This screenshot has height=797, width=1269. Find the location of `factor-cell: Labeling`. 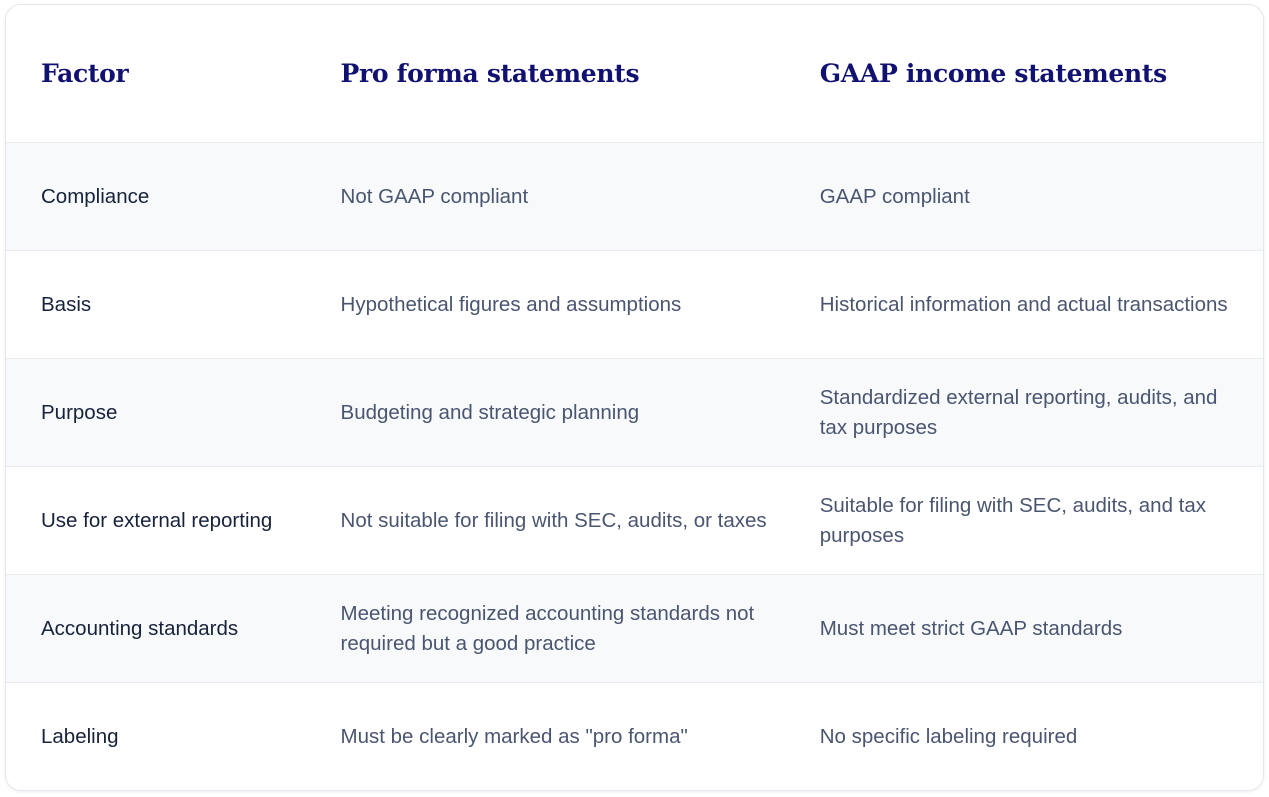

factor-cell: Labeling is located at coordinates (80, 736).